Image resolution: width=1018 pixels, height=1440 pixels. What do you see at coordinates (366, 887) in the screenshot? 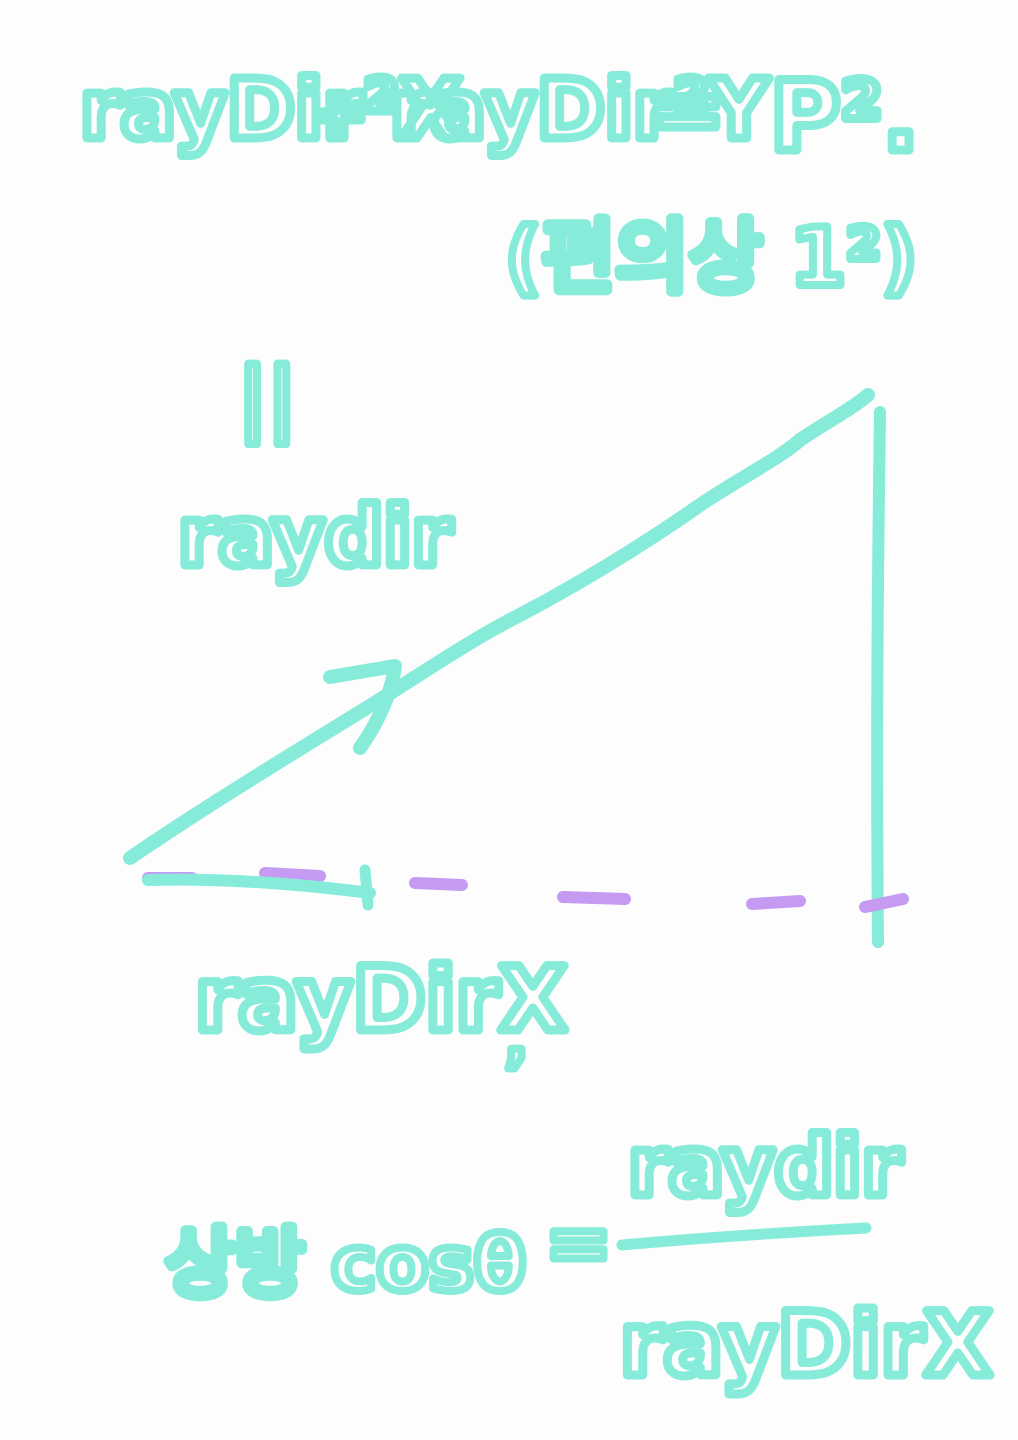
I see `raydirx-tick` at bounding box center [366, 887].